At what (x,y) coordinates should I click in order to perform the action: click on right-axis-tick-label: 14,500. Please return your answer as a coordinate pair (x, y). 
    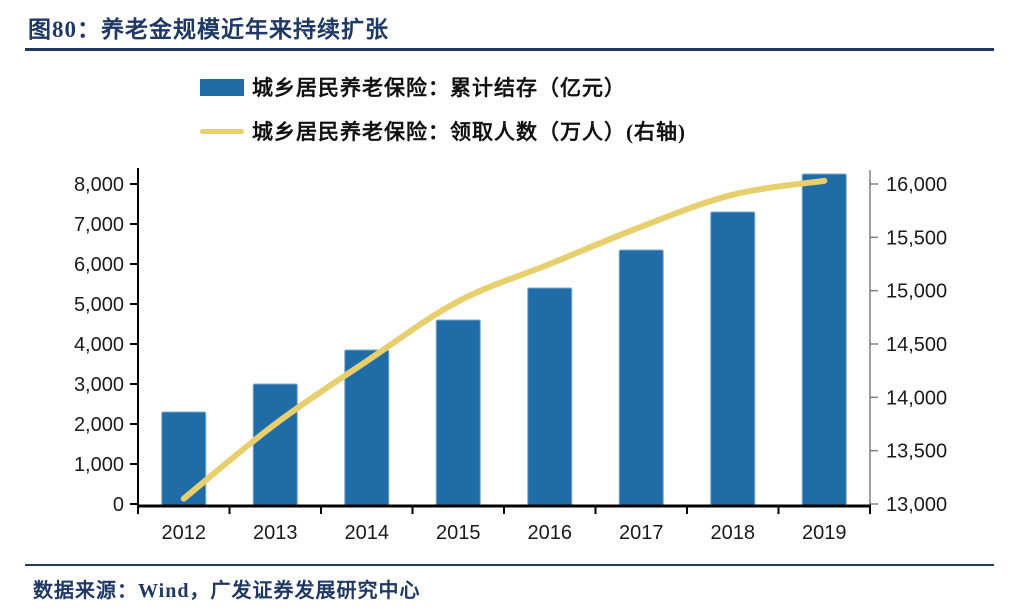
    Looking at the image, I should click on (916, 345).